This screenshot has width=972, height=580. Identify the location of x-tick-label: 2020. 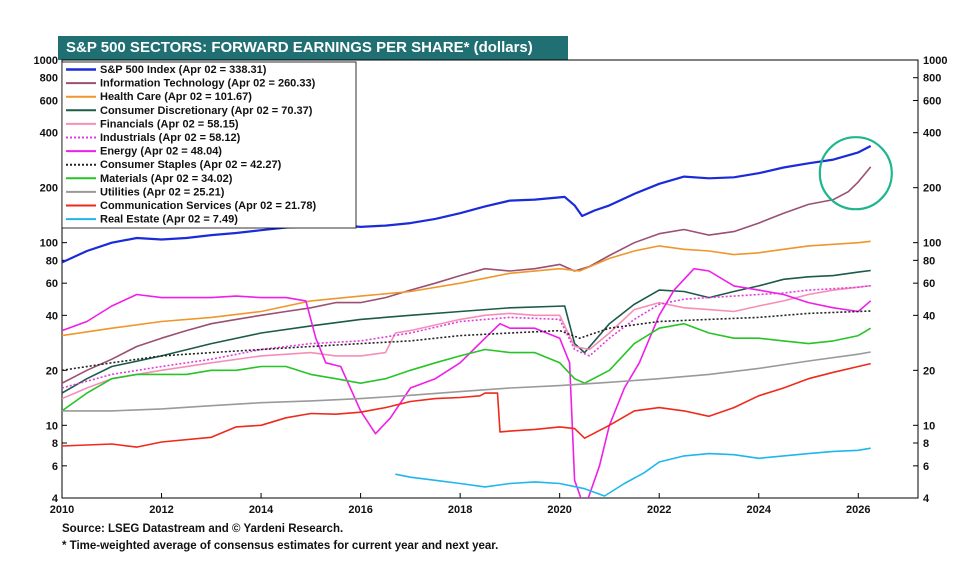
(559, 510).